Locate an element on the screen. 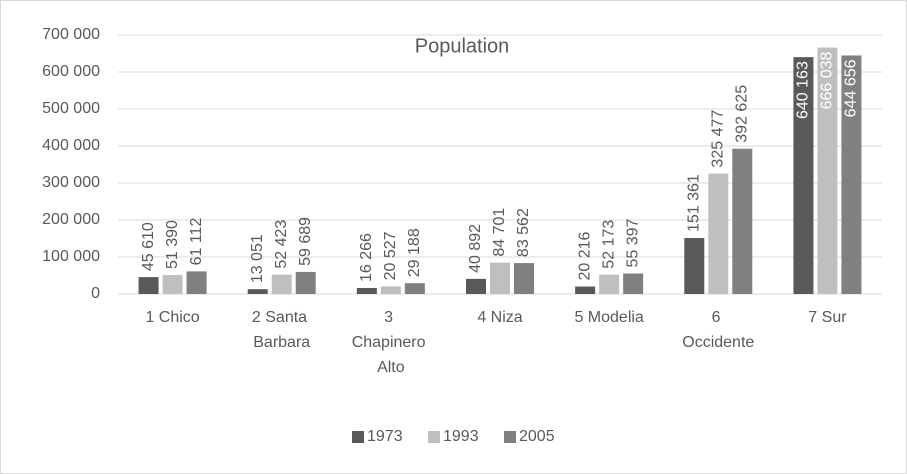 The height and width of the screenshot is (474, 907). x-tick-label: 2 Santa Barbara is located at coordinates (282, 330).